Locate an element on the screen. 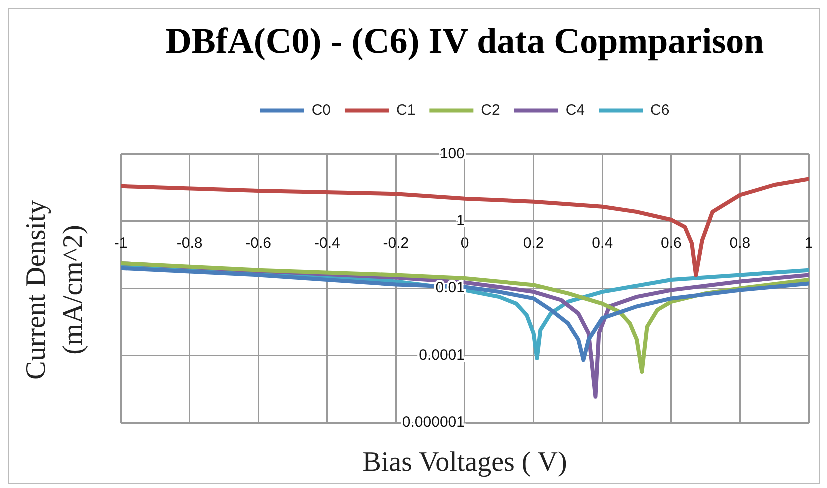  x-tick-label: -0.2 is located at coordinates (396, 243).